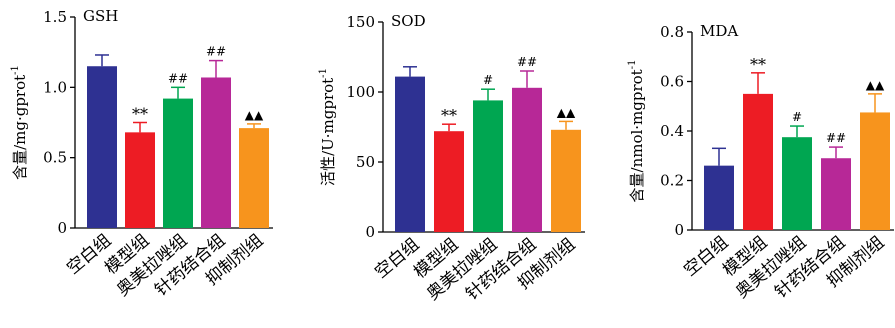 The image size is (895, 328). Describe the element at coordinates (672, 32) in the screenshot. I see `y-tick-label: 0.8` at that location.